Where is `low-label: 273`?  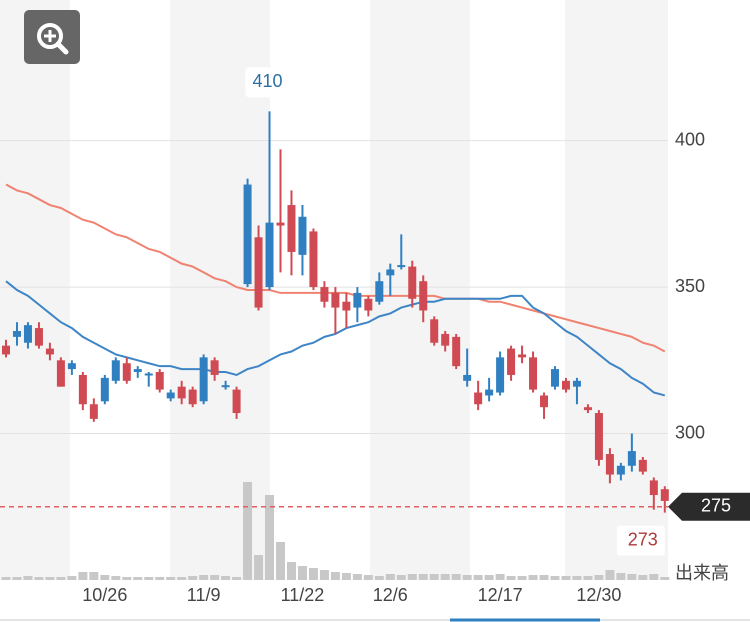
low-label: 273 is located at coordinates (643, 539).